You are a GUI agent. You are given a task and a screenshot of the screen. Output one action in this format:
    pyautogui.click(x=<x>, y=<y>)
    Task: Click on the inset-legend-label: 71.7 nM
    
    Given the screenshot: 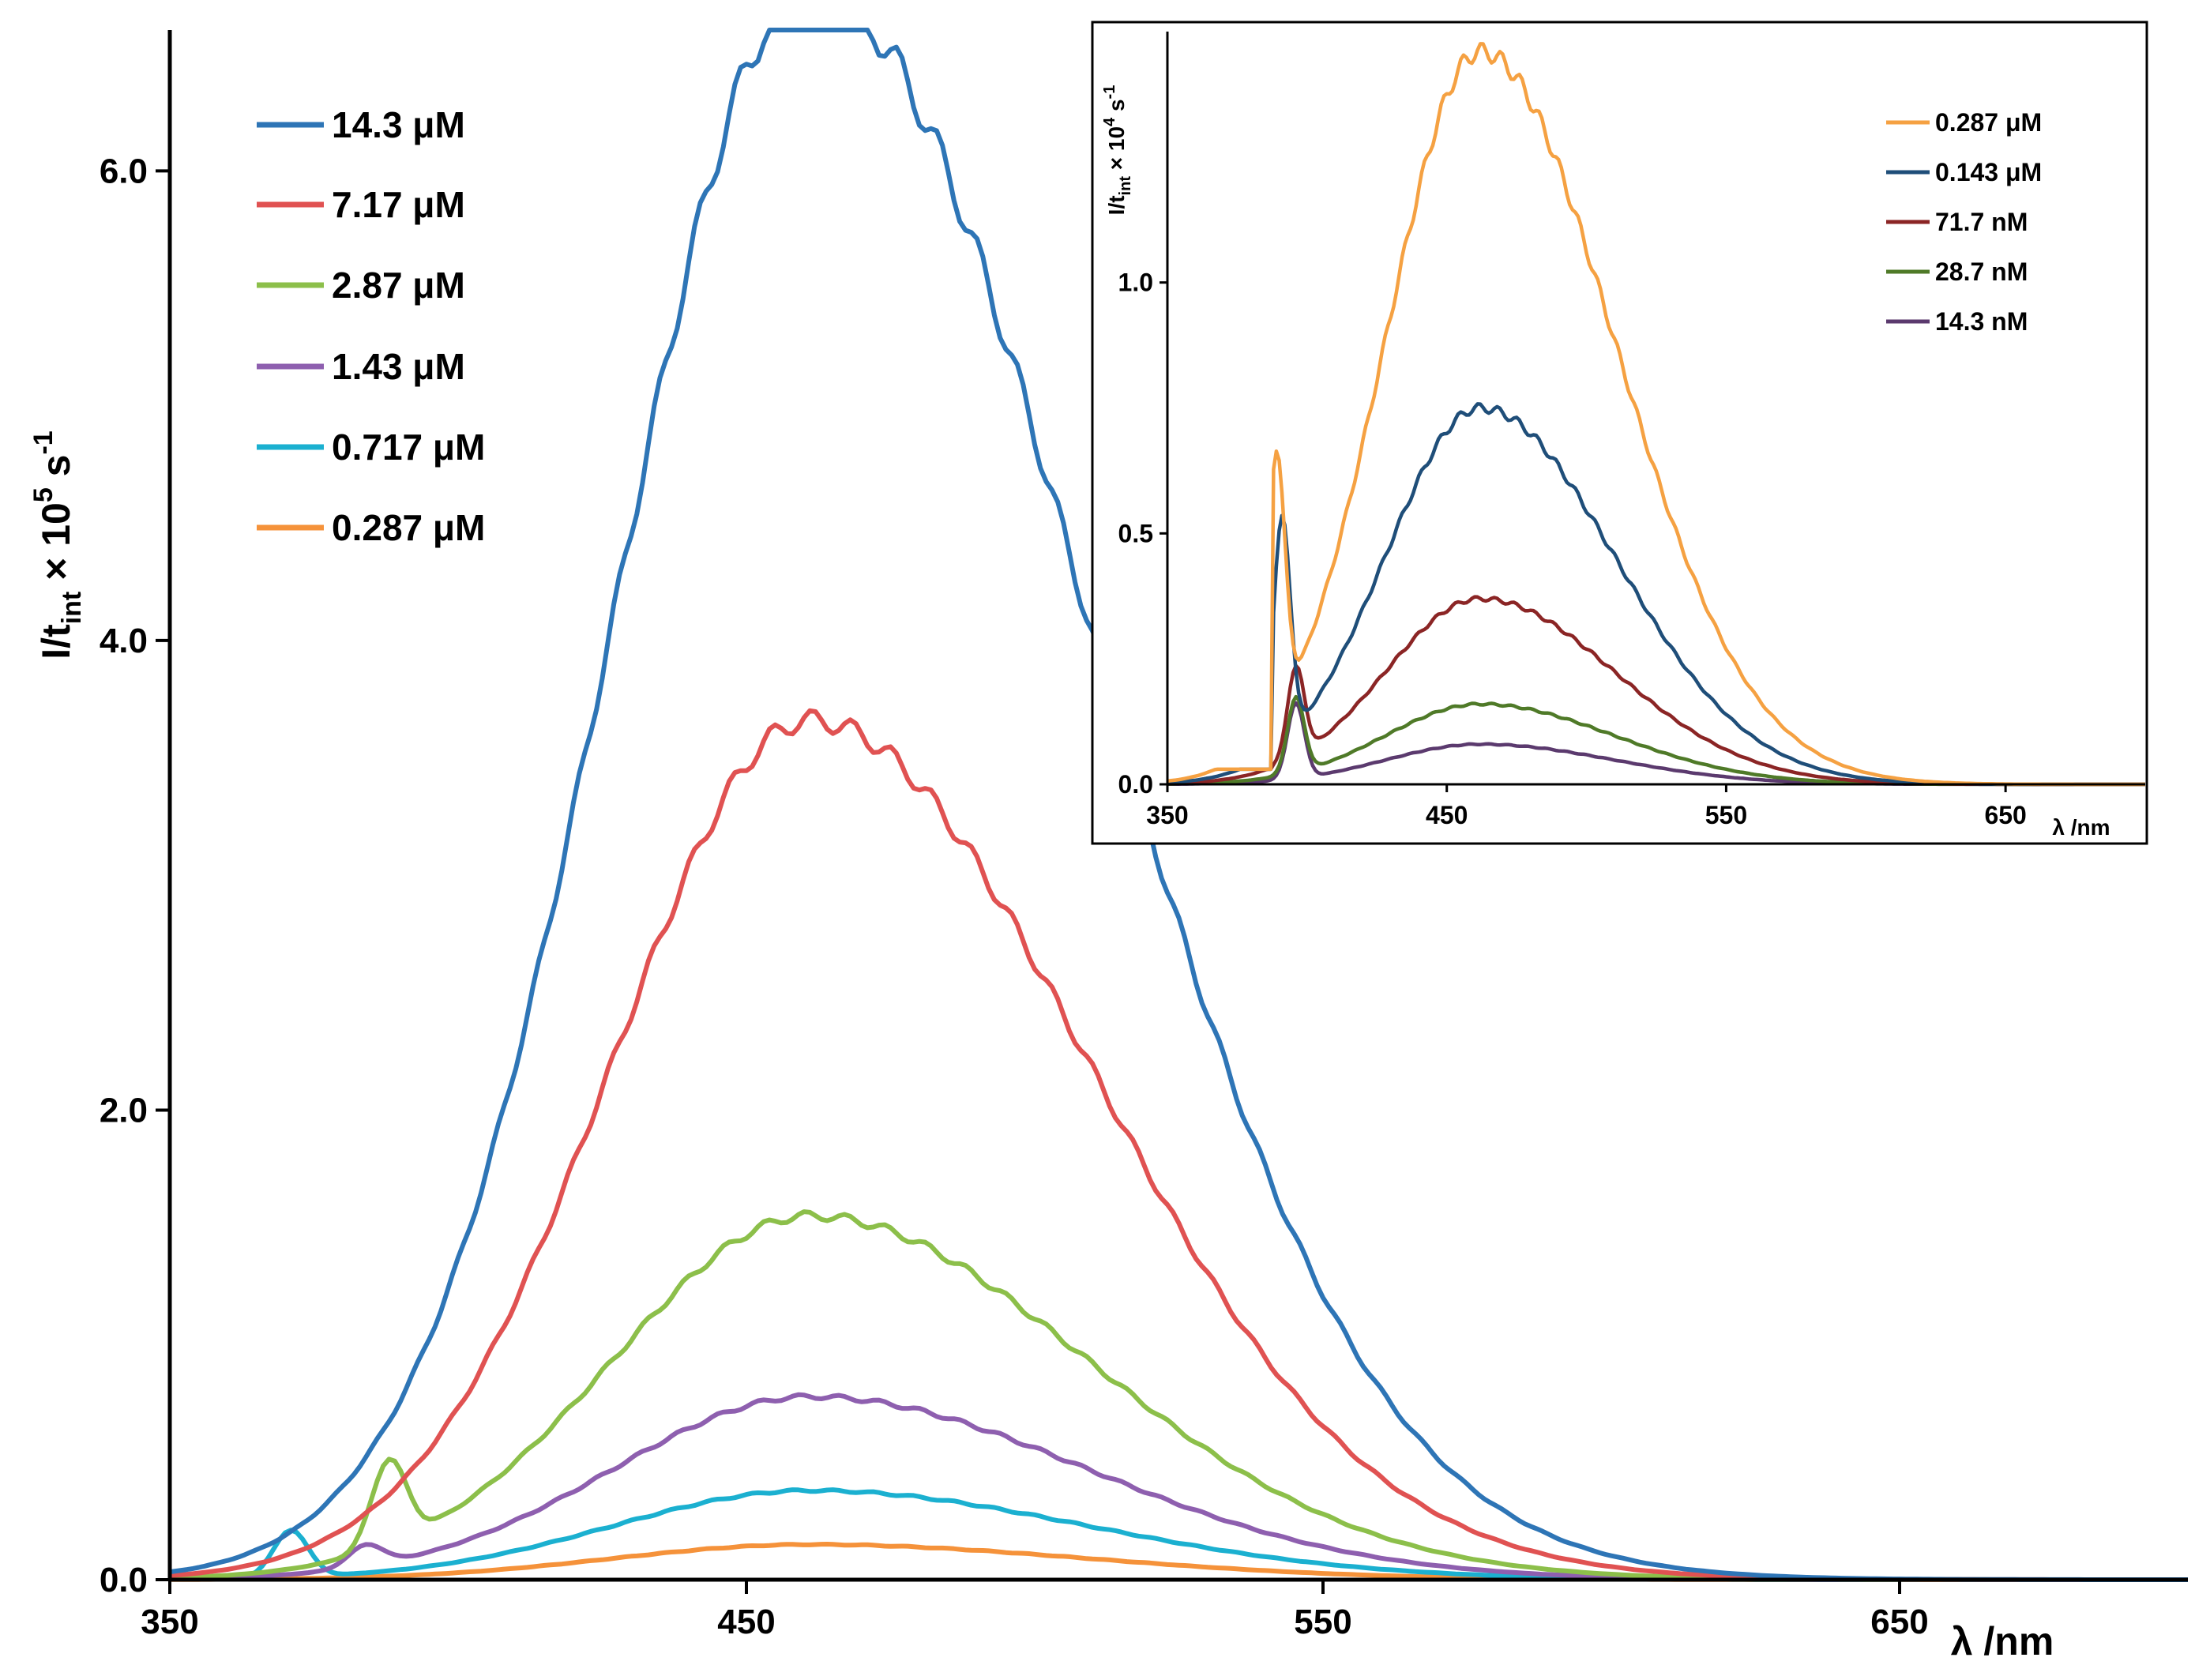 What is the action you would take?
    pyautogui.click(x=1981, y=222)
    